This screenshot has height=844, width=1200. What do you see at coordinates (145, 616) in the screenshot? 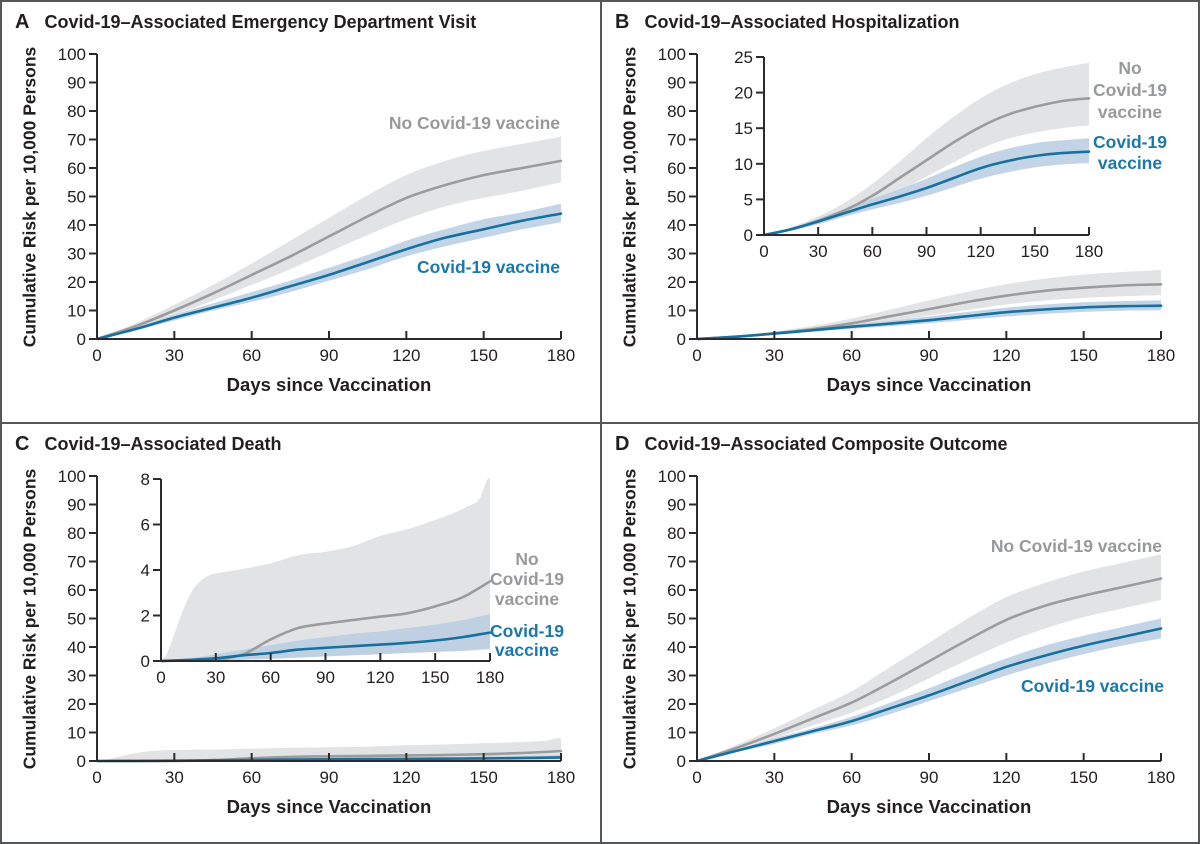
I see `y-tick-label: 2` at bounding box center [145, 616].